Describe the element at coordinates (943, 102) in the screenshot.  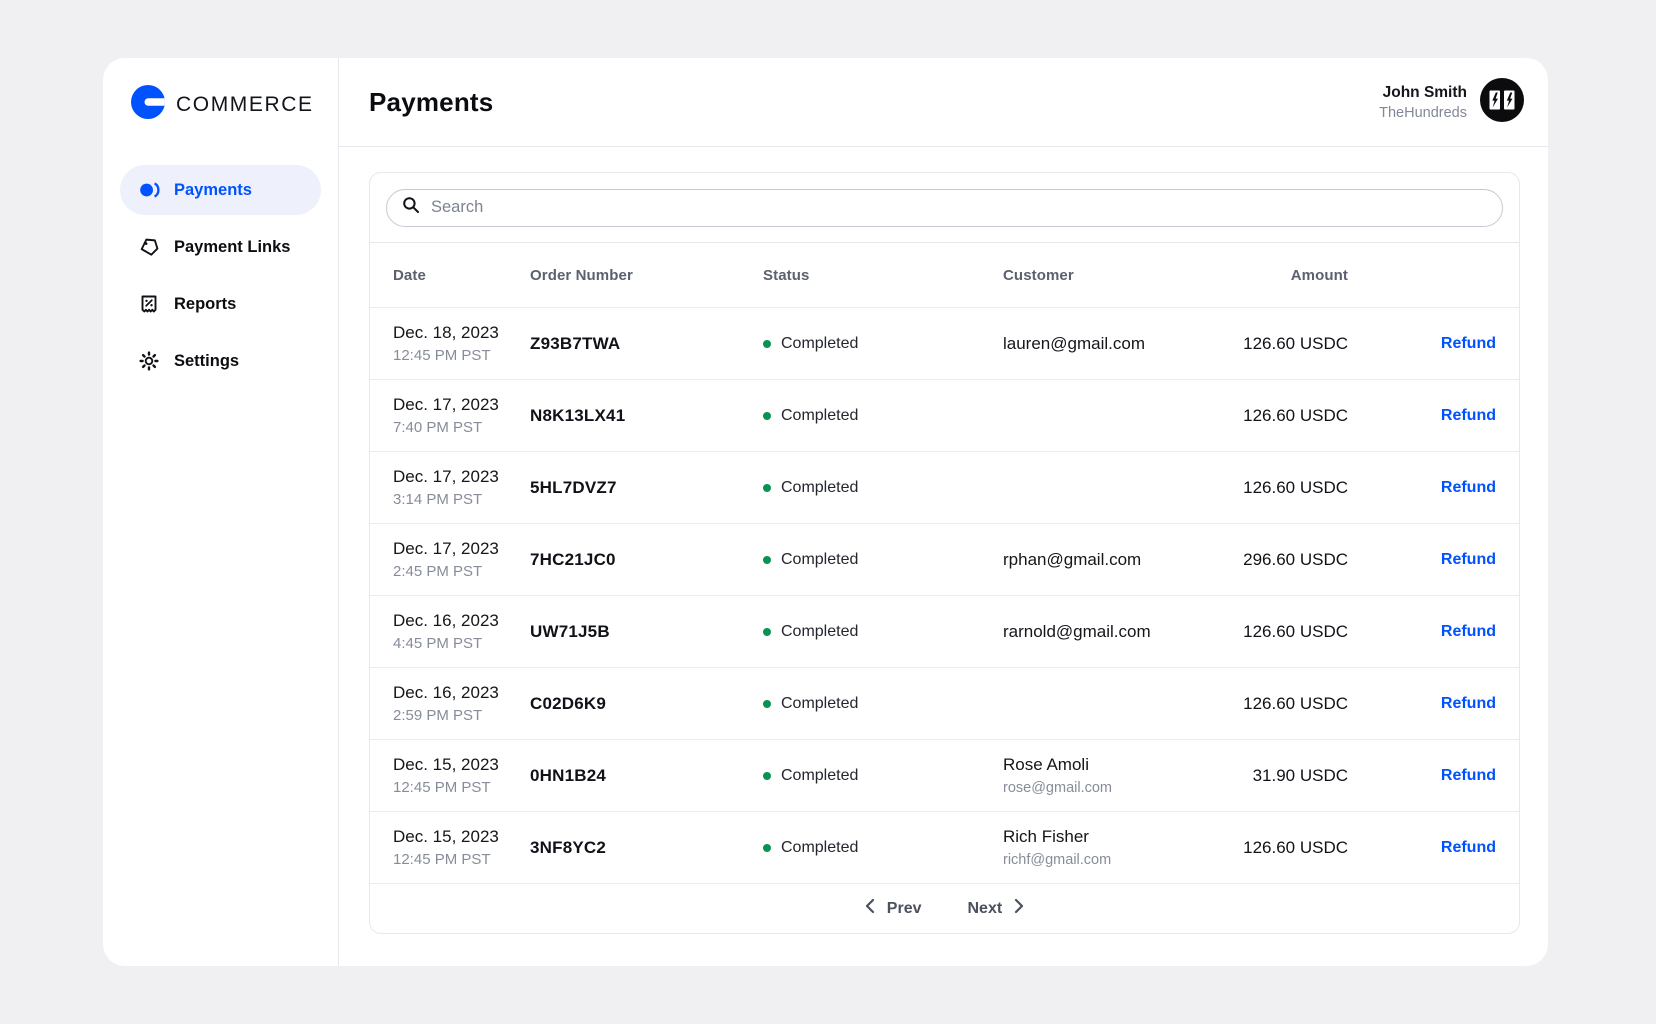
I see `top-header: Payments John Smith TheHundreds` at that location.